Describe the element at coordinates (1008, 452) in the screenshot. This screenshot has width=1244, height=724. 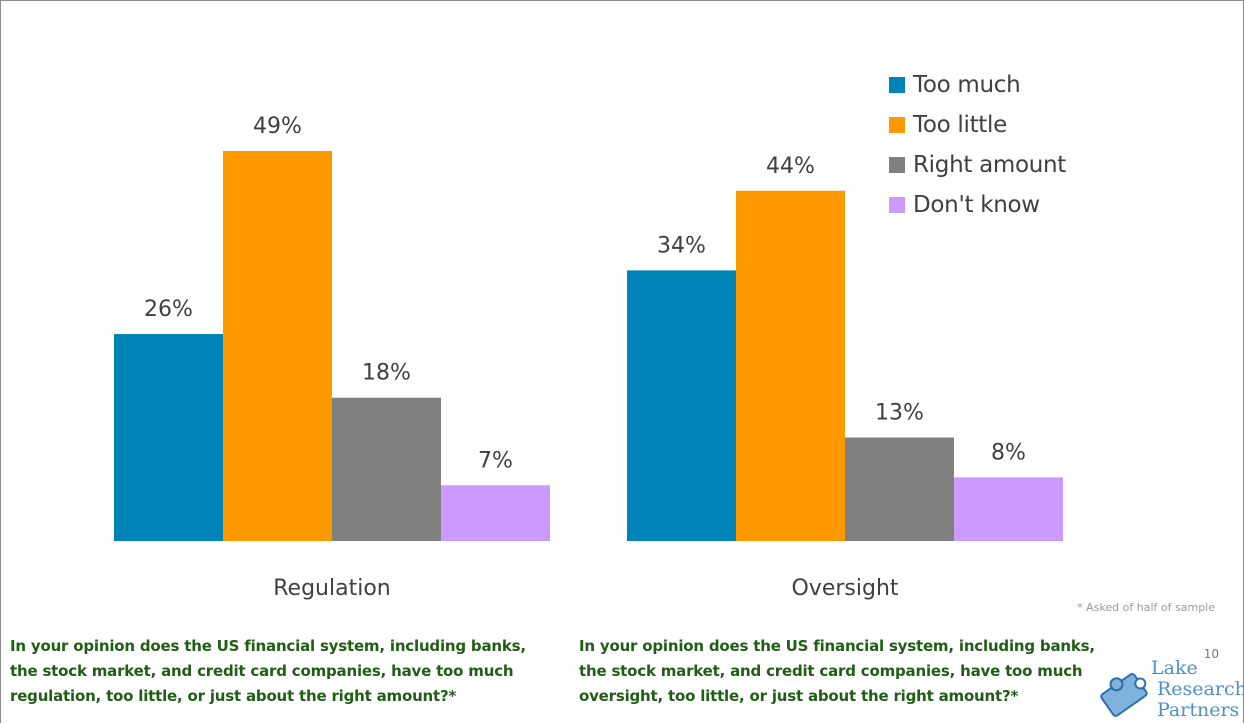
I see `data-label-oversight-don-t-know: 8%` at that location.